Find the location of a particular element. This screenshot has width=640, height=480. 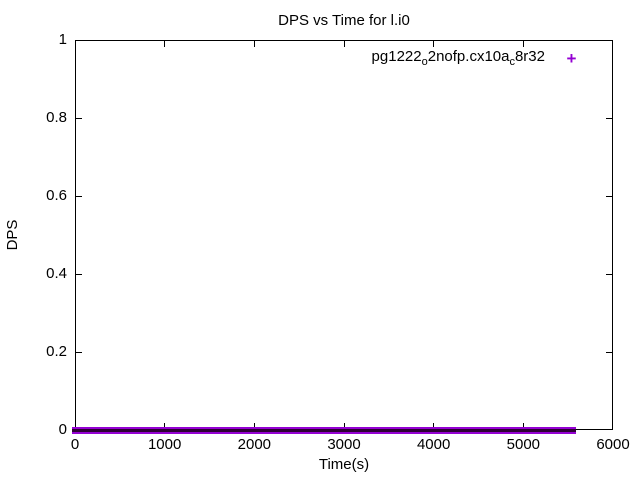

y-tick-label: 0.6 is located at coordinates (56, 195).